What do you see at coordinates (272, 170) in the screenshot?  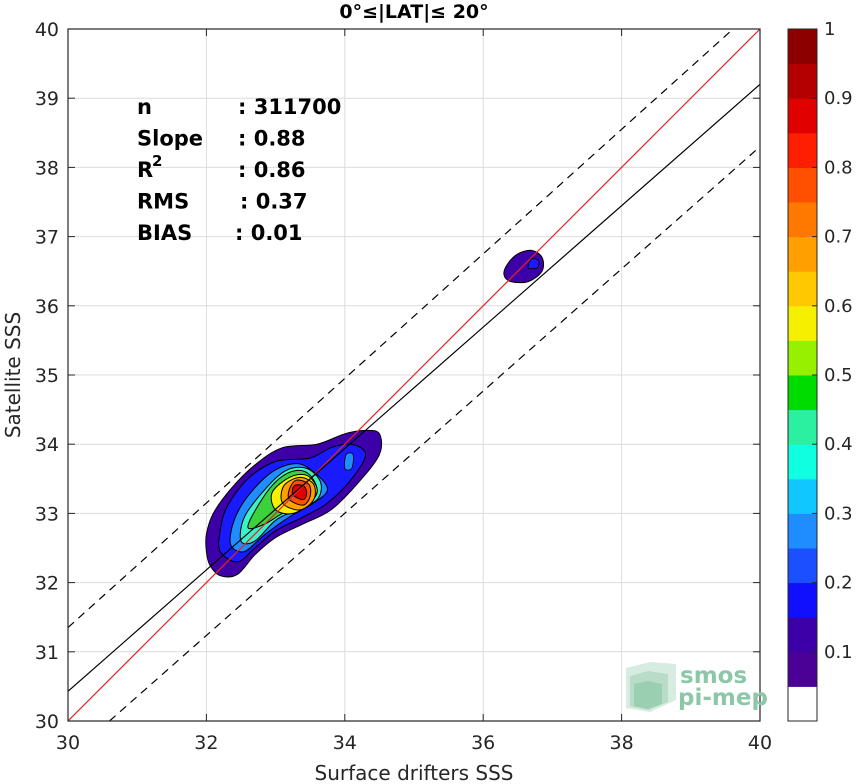 I see `stat-value: : 0.86` at bounding box center [272, 170].